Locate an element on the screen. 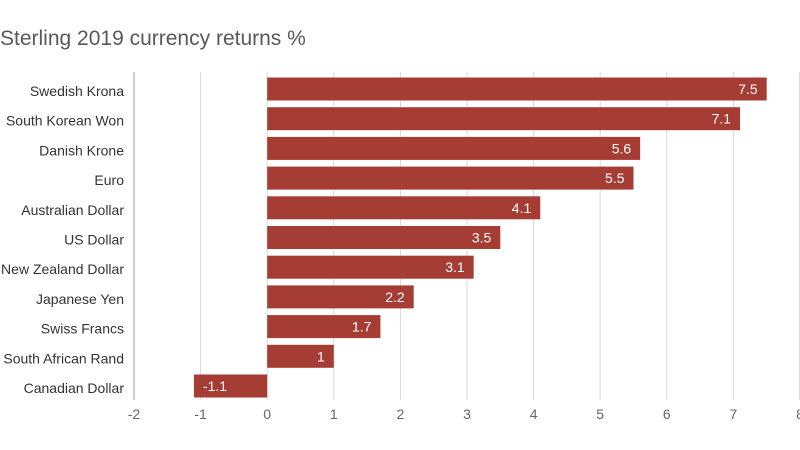 The width and height of the screenshot is (800, 450). category-label: New Zealand Dollar is located at coordinates (62, 269).